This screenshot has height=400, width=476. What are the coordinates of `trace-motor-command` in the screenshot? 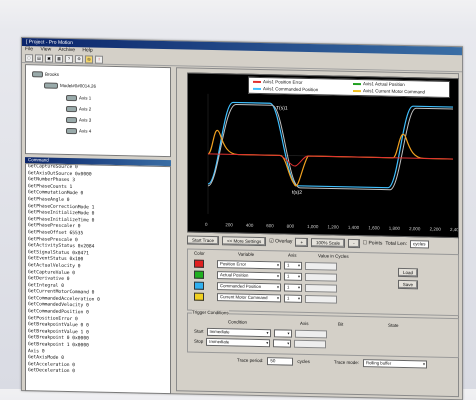 It's located at (330, 158).